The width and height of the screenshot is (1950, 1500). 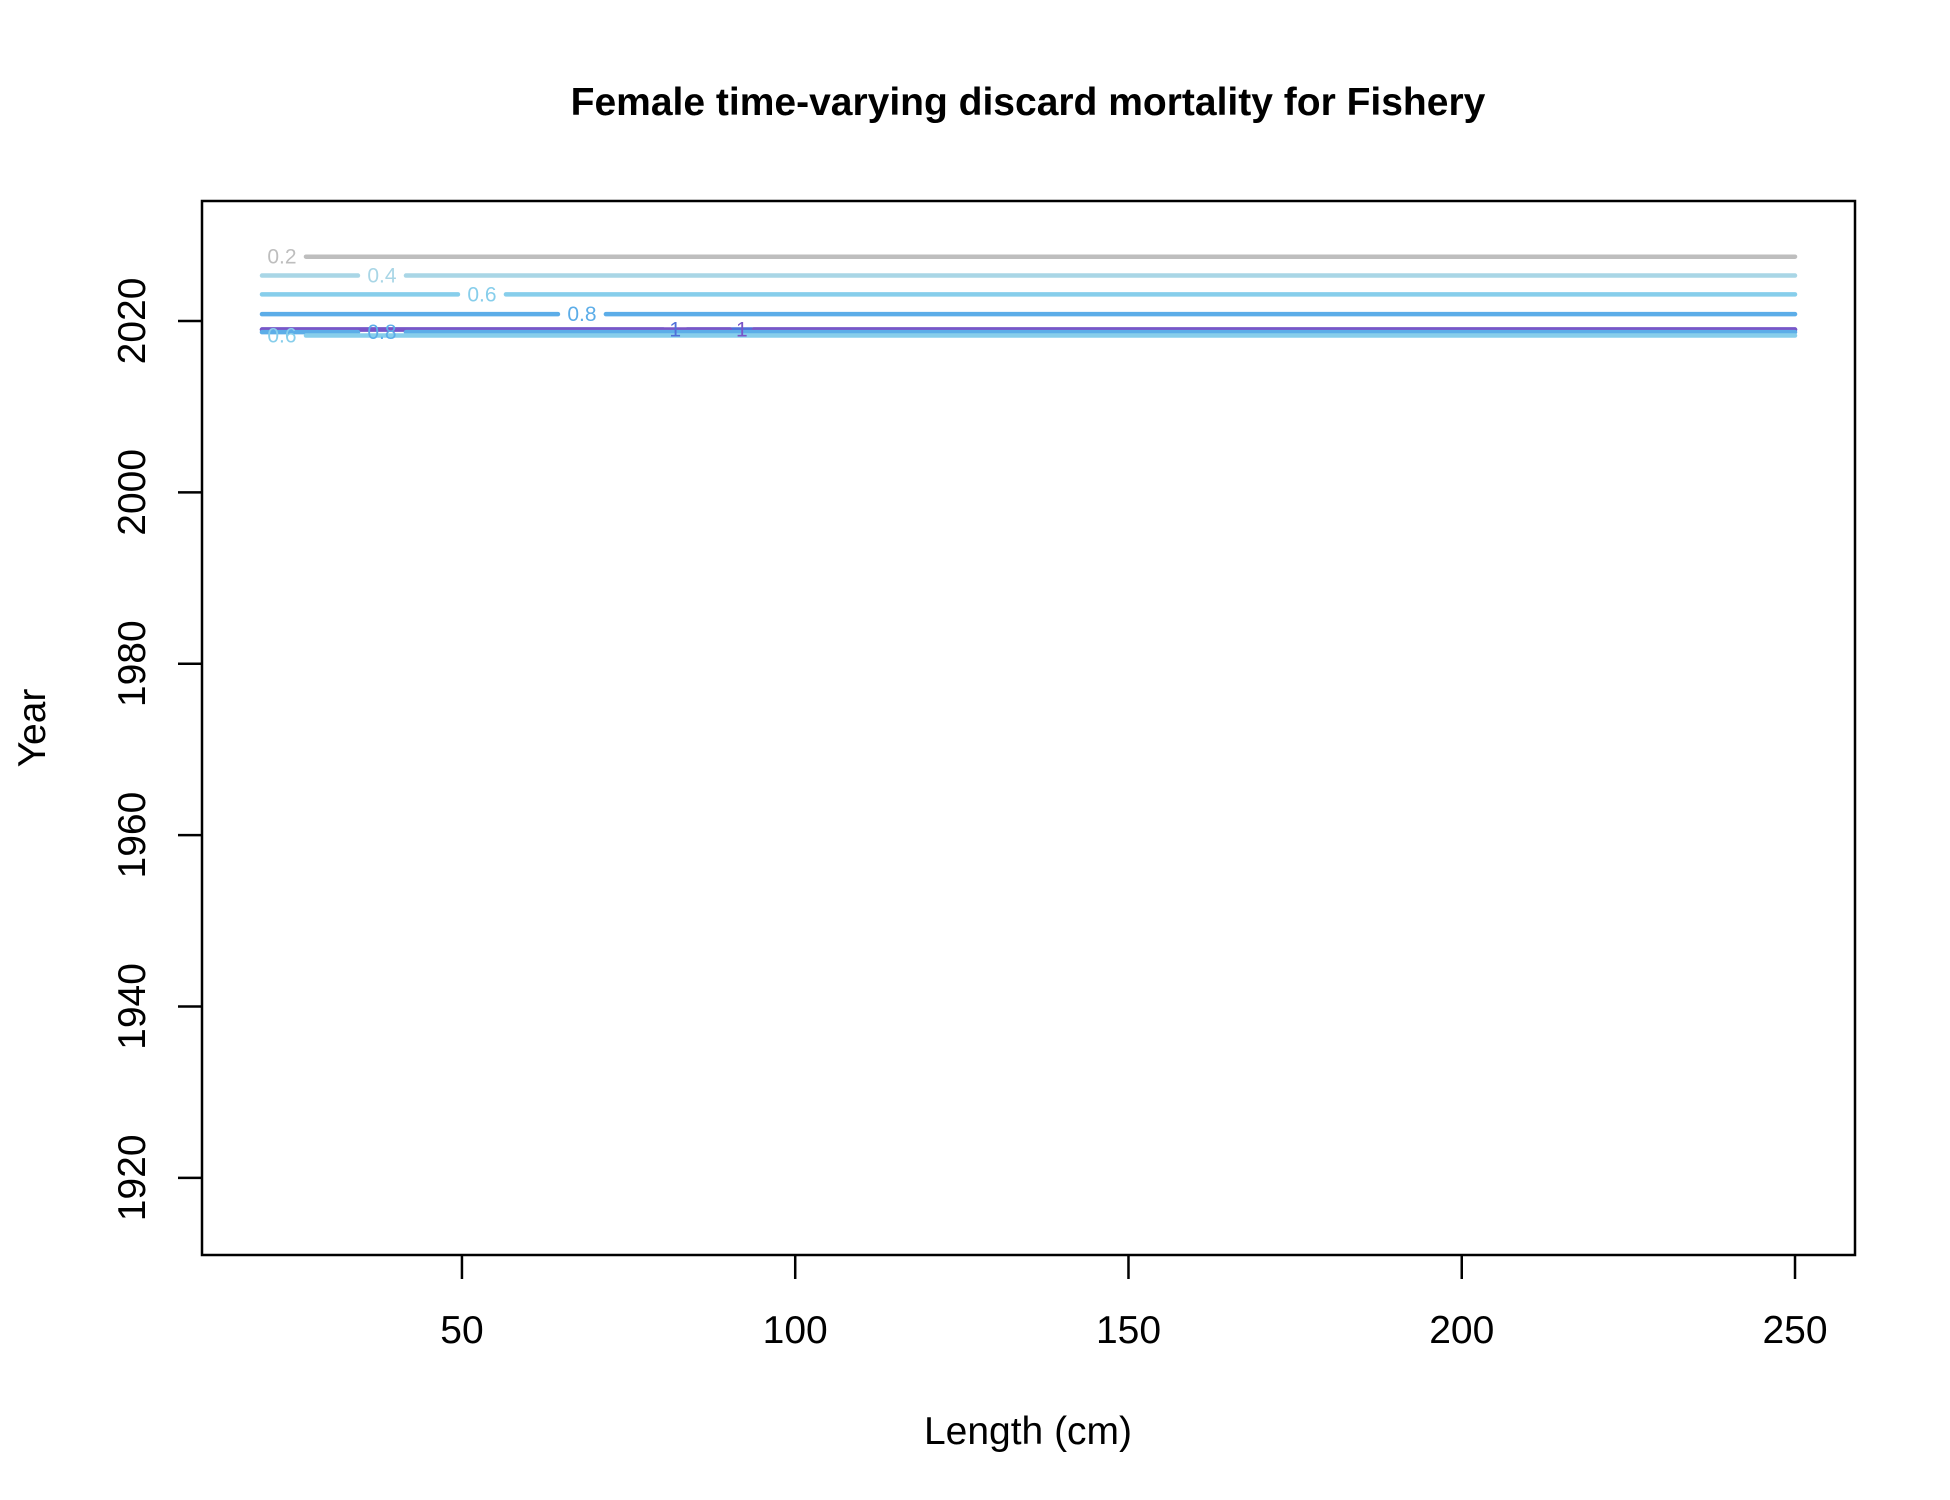 I want to click on x-tick-label-200: 200, so click(x=1461, y=1330).